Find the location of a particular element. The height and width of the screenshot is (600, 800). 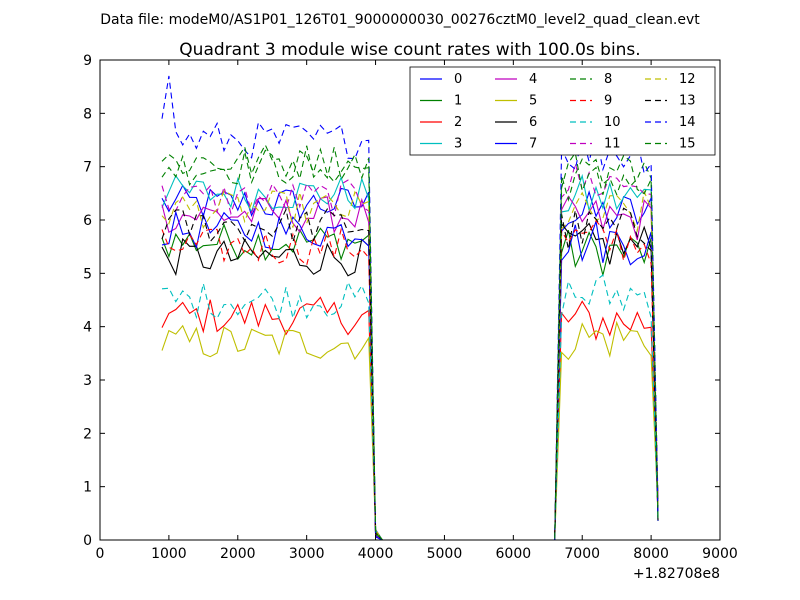

x-tick-label: 8000 is located at coordinates (651, 554).